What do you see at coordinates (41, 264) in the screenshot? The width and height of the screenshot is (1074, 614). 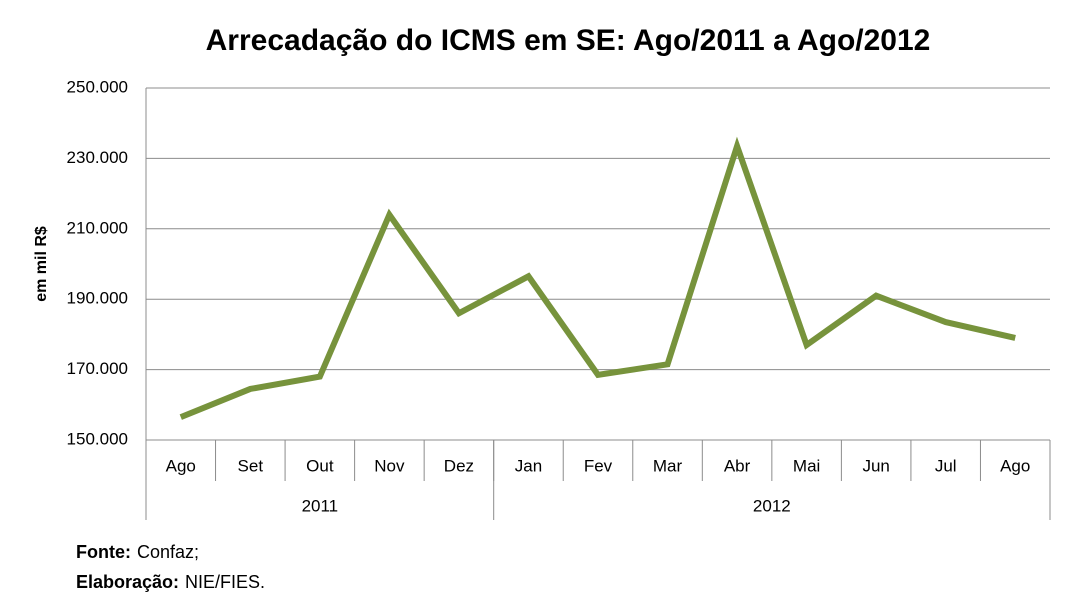 I see `y-axis-title: em mil R$` at bounding box center [41, 264].